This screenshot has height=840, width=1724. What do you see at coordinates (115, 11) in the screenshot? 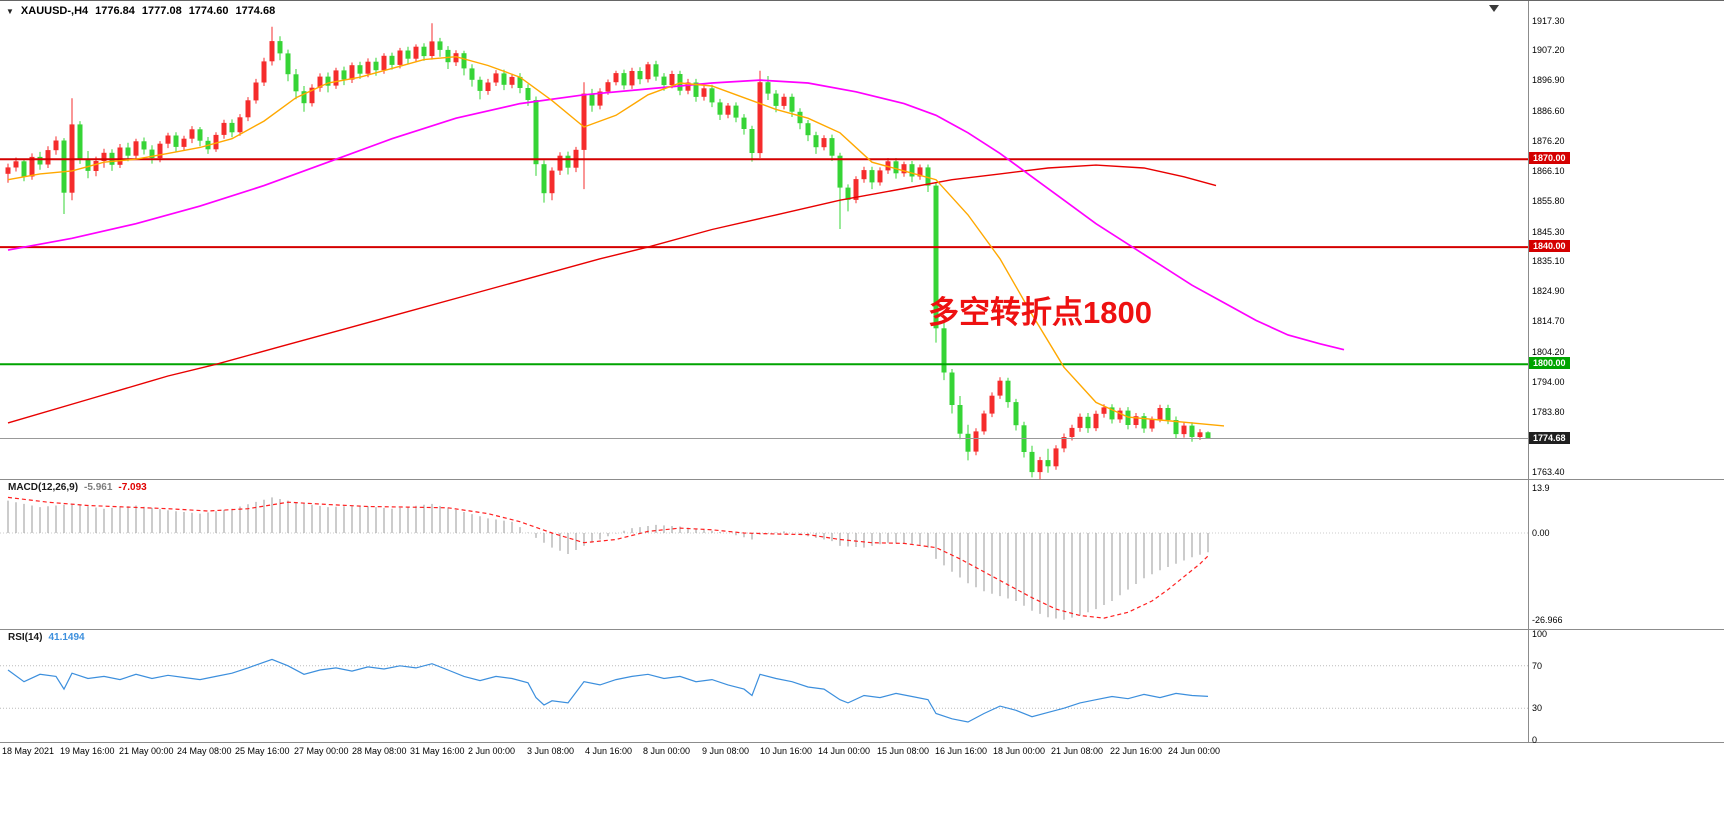
I see `open-value: 1776.84` at bounding box center [115, 11].